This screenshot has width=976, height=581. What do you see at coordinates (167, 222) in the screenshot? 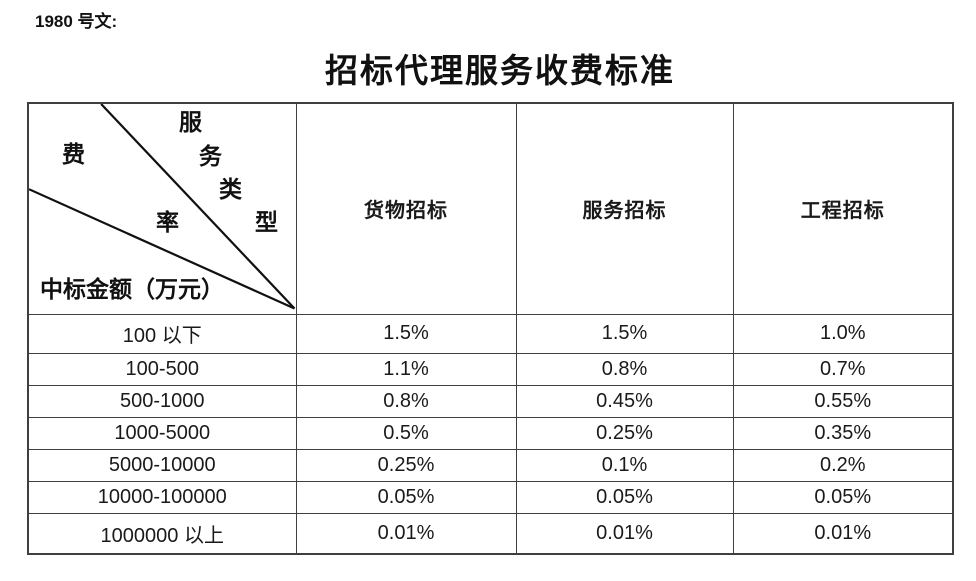
I see `fee-rate-char-2: 率` at bounding box center [167, 222].